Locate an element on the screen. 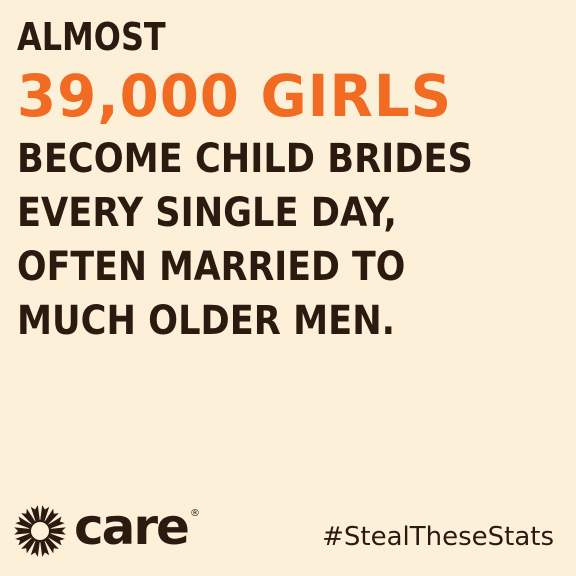 Image resolution: width=576 pixels, height=576 pixels. headline-line-3: BECOME CHILD BRIDES is located at coordinates (245, 159).